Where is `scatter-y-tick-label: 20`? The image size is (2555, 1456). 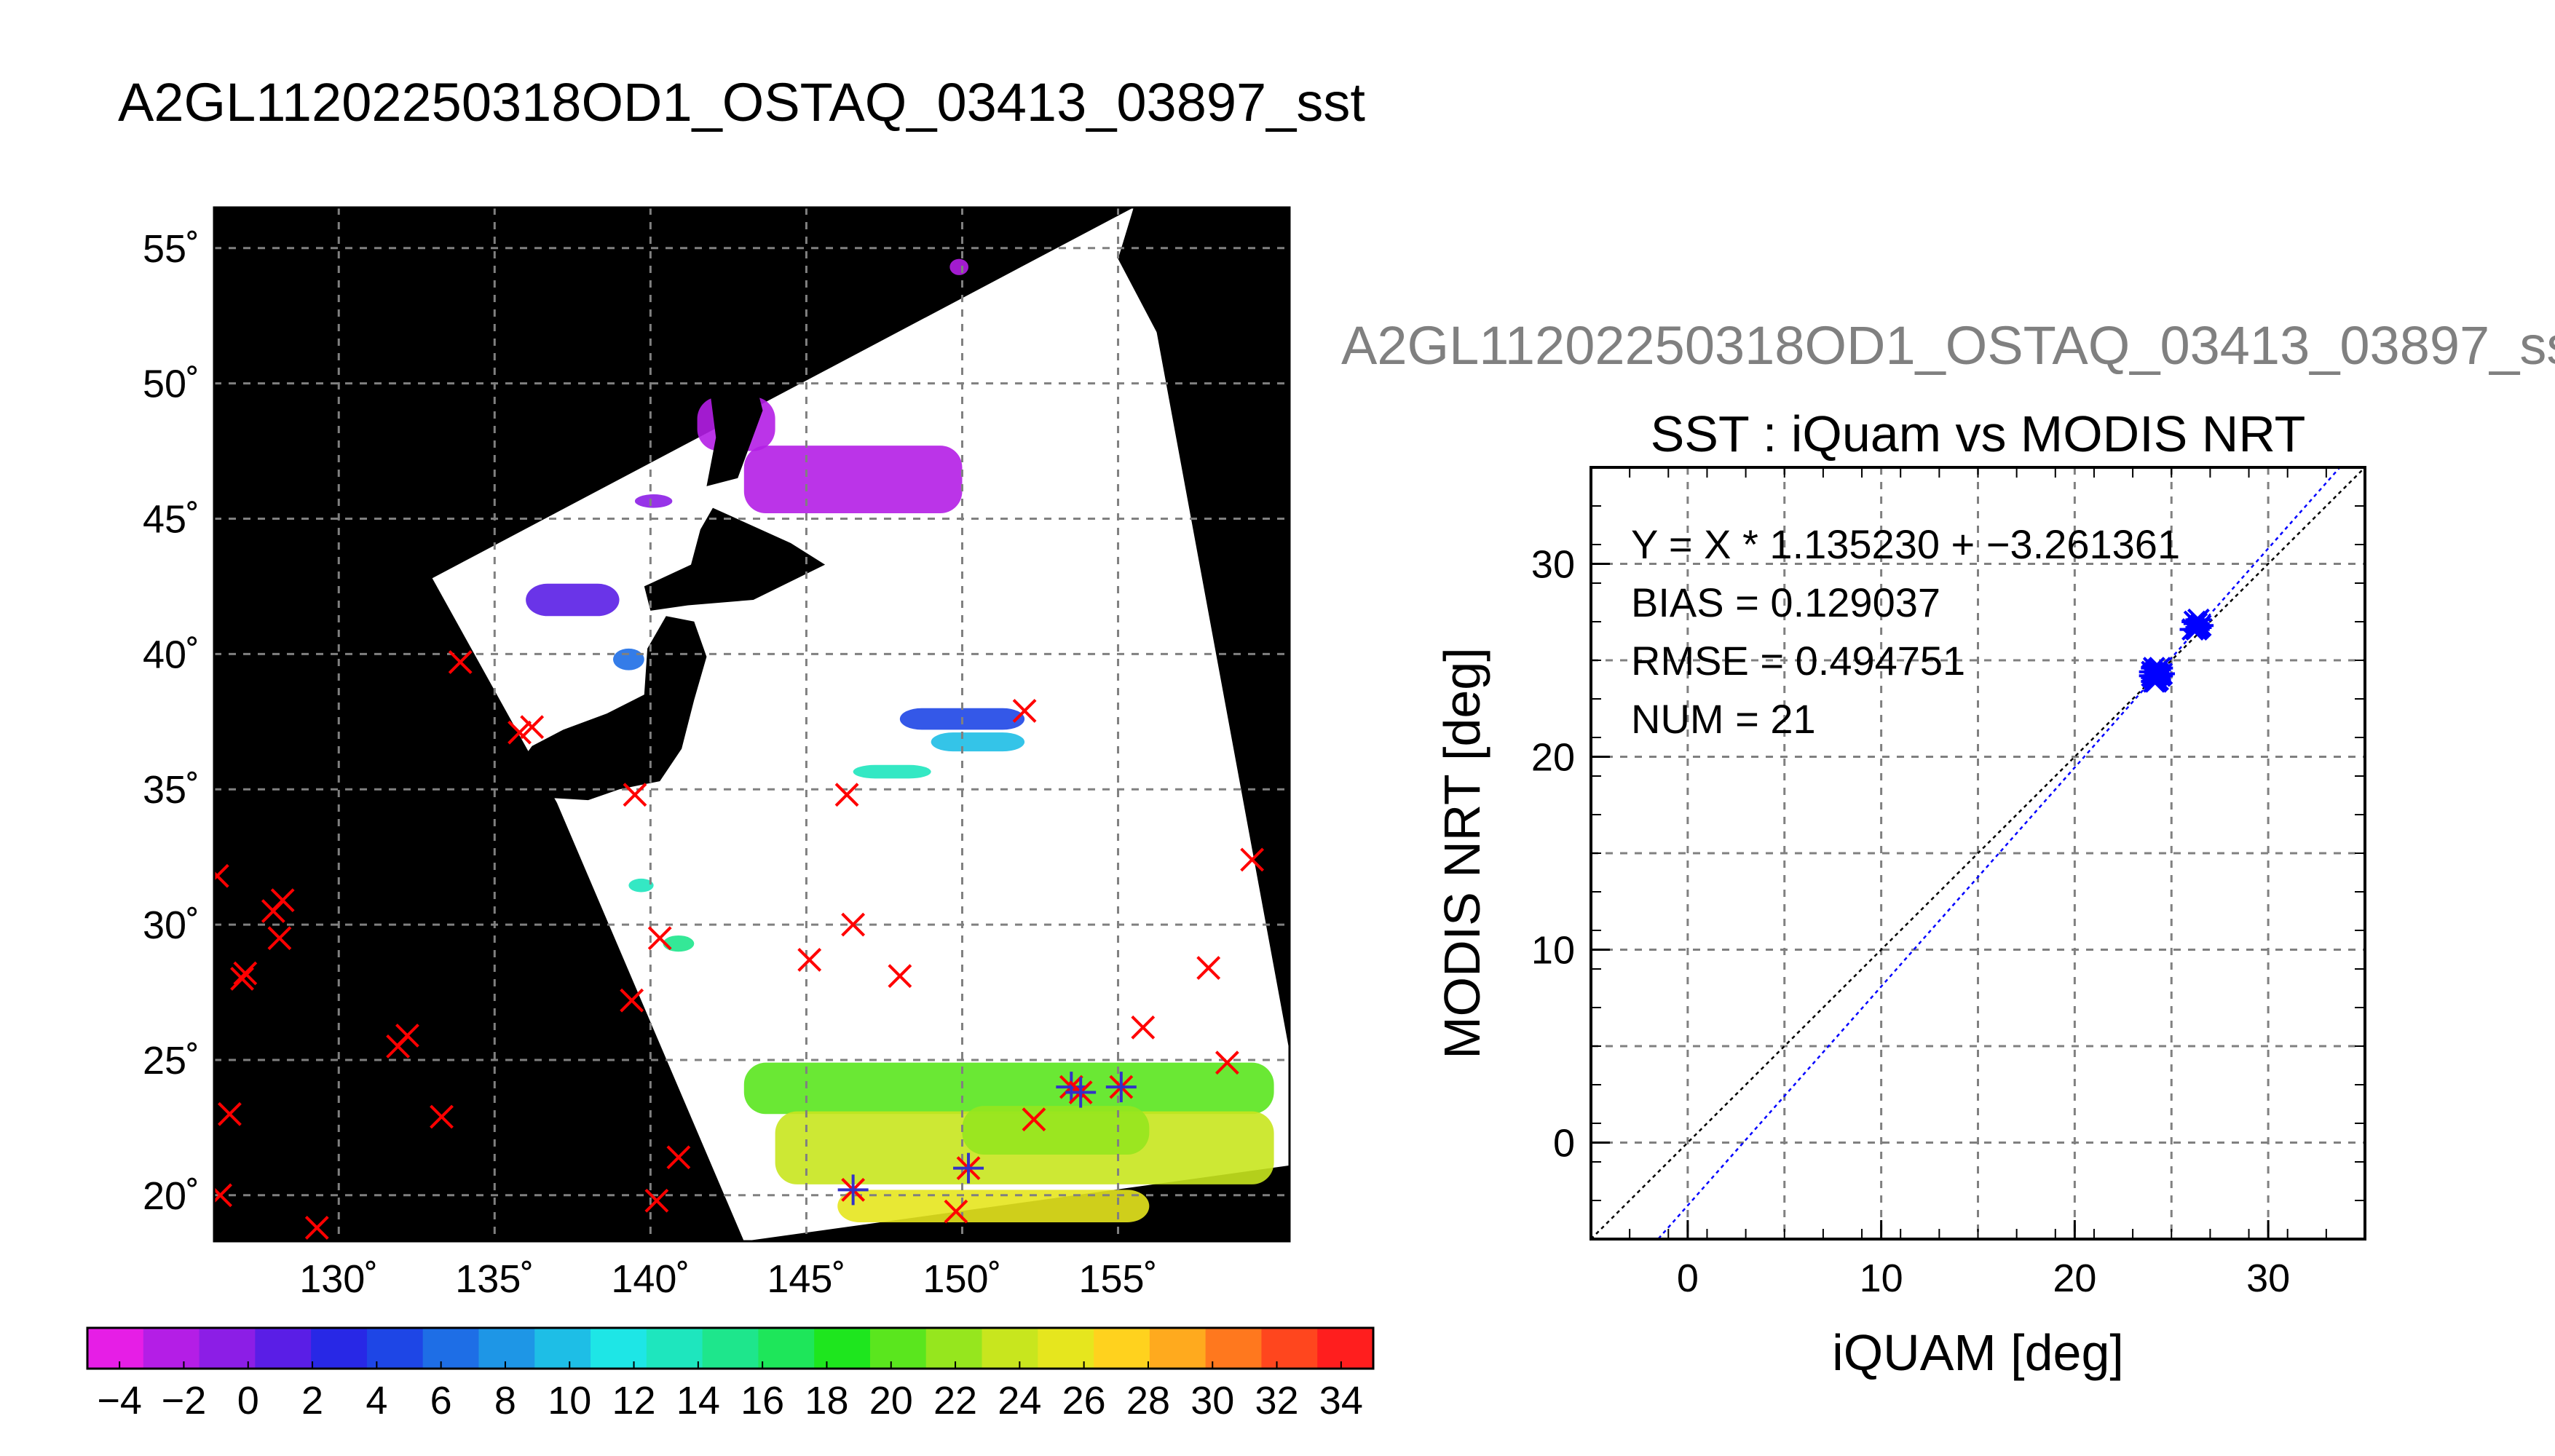 scatter-y-tick-label: 20 is located at coordinates (1553, 758).